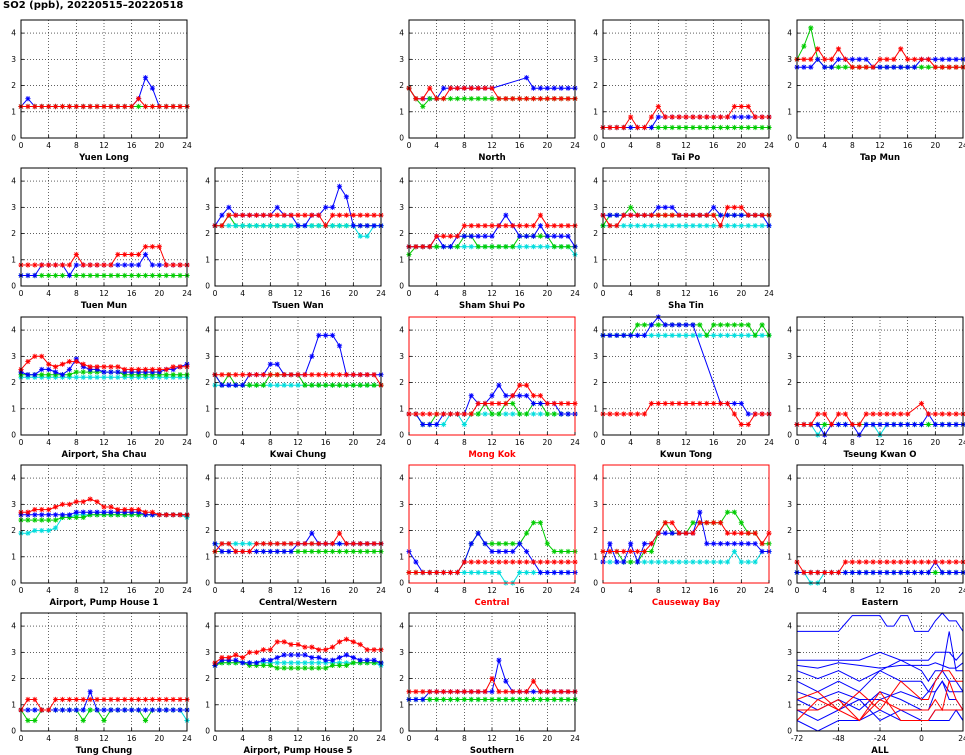 The width and height of the screenshot is (965, 755). What do you see at coordinates (326, 738) in the screenshot?
I see `x-tick-label: 16` at bounding box center [326, 738].